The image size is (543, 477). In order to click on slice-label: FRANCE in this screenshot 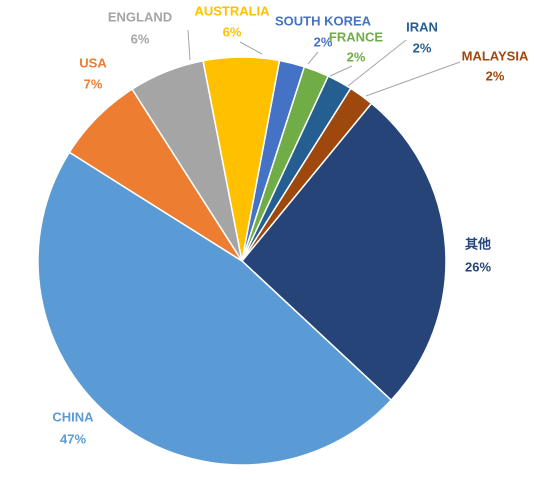, I will do `click(356, 36)`.